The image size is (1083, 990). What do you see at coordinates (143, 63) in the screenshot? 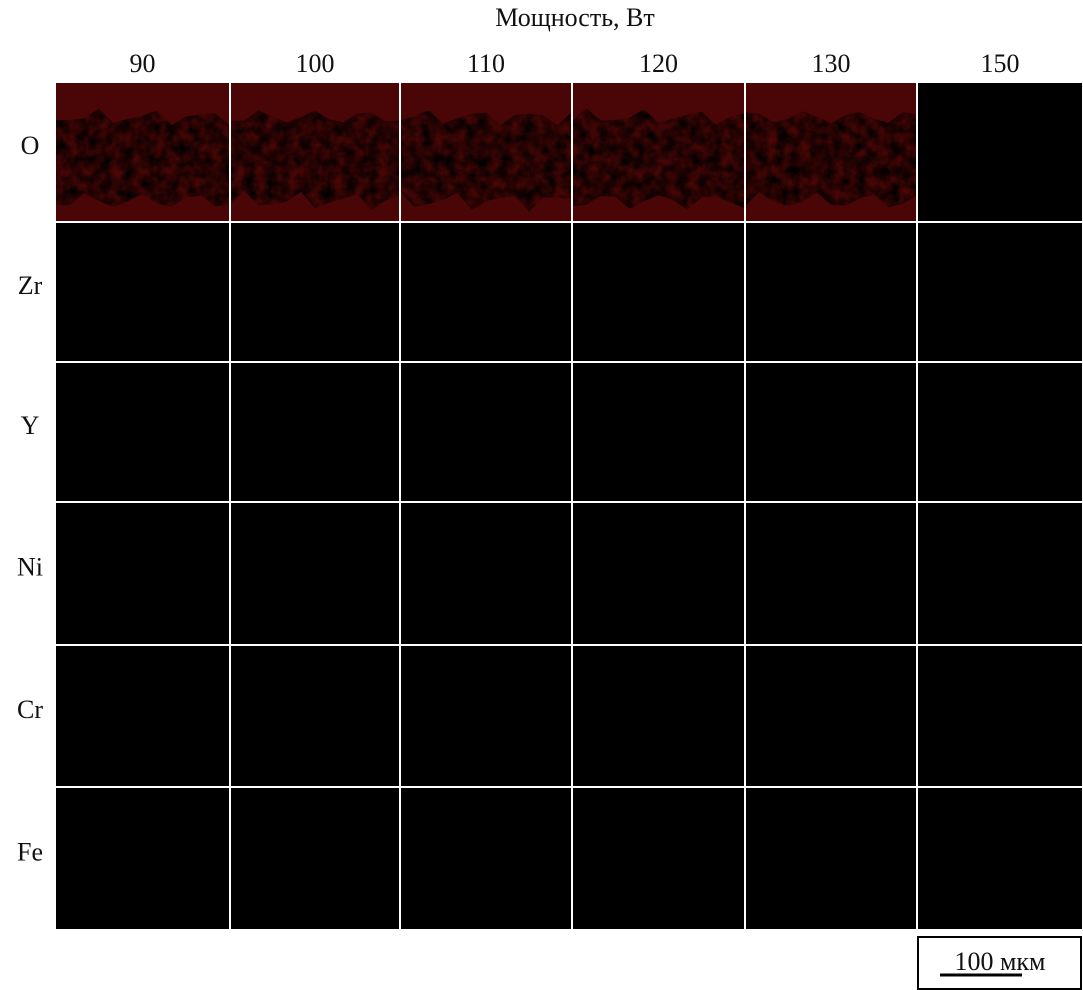
I see `column-label: 90` at bounding box center [143, 63].